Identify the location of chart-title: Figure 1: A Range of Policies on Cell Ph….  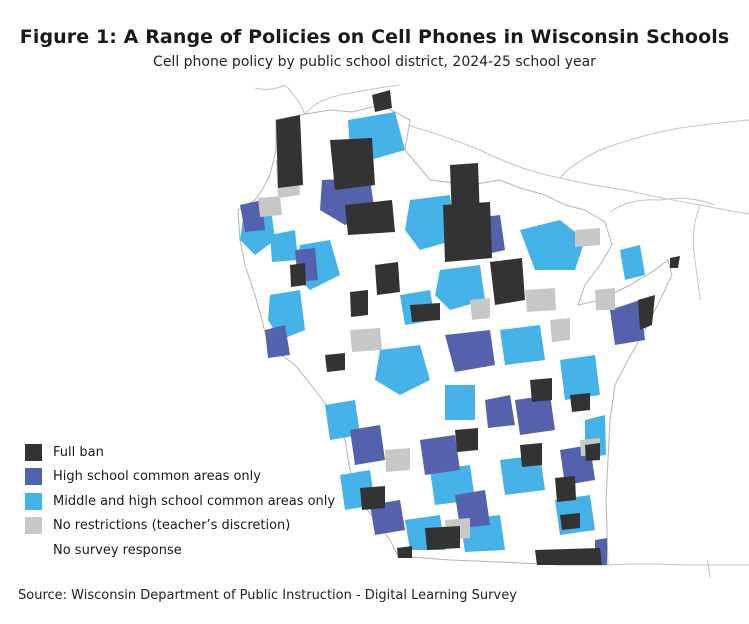
(374, 37).